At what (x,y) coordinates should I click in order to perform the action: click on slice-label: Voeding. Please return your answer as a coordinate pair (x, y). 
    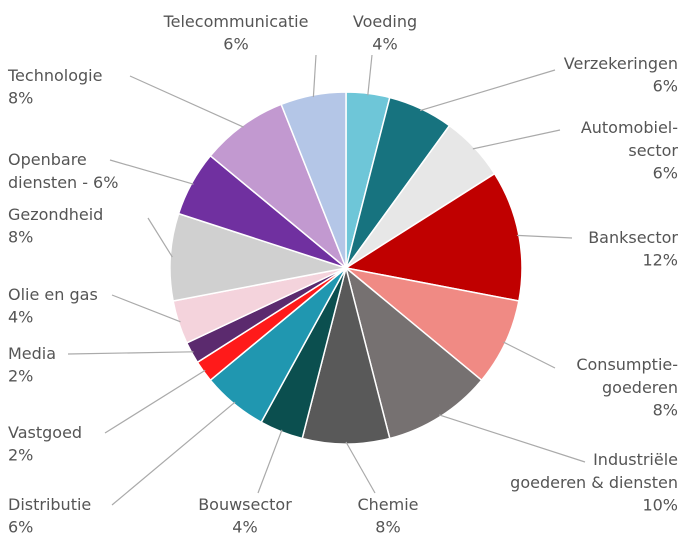
    Looking at the image, I should click on (385, 21).